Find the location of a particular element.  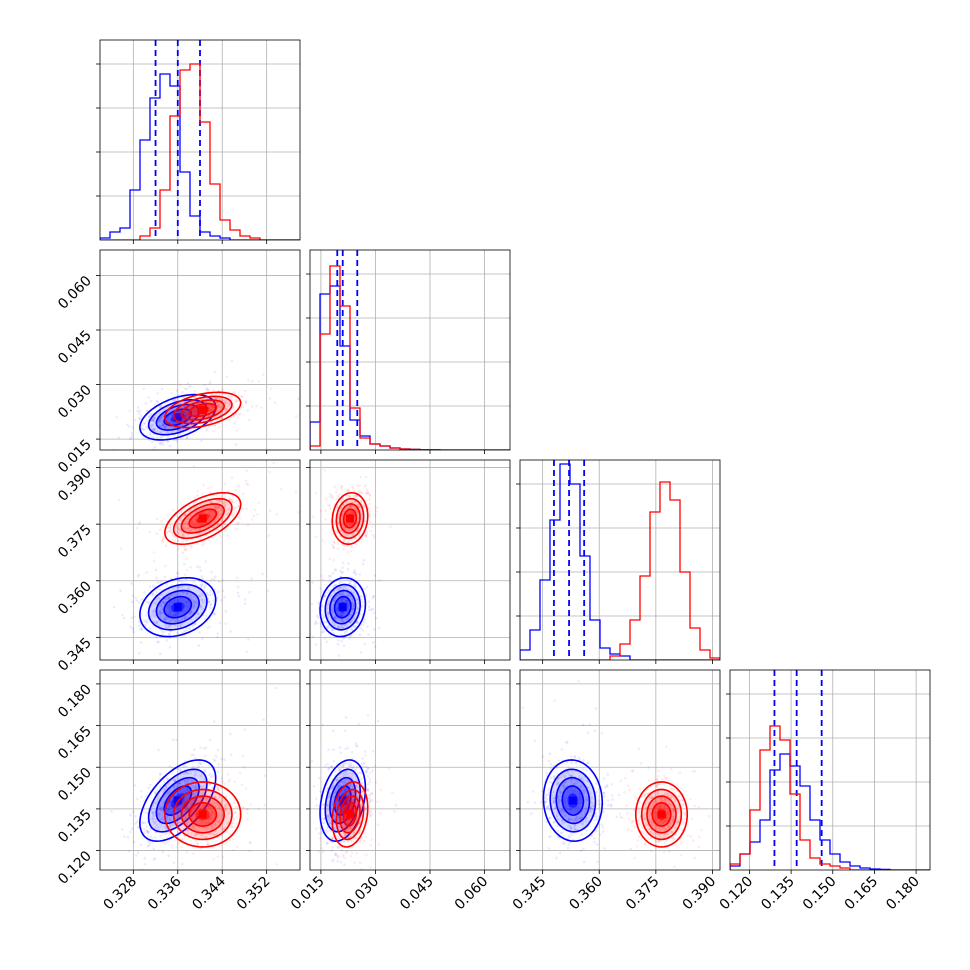

x-tick-label: 0.352 is located at coordinates (254, 894).